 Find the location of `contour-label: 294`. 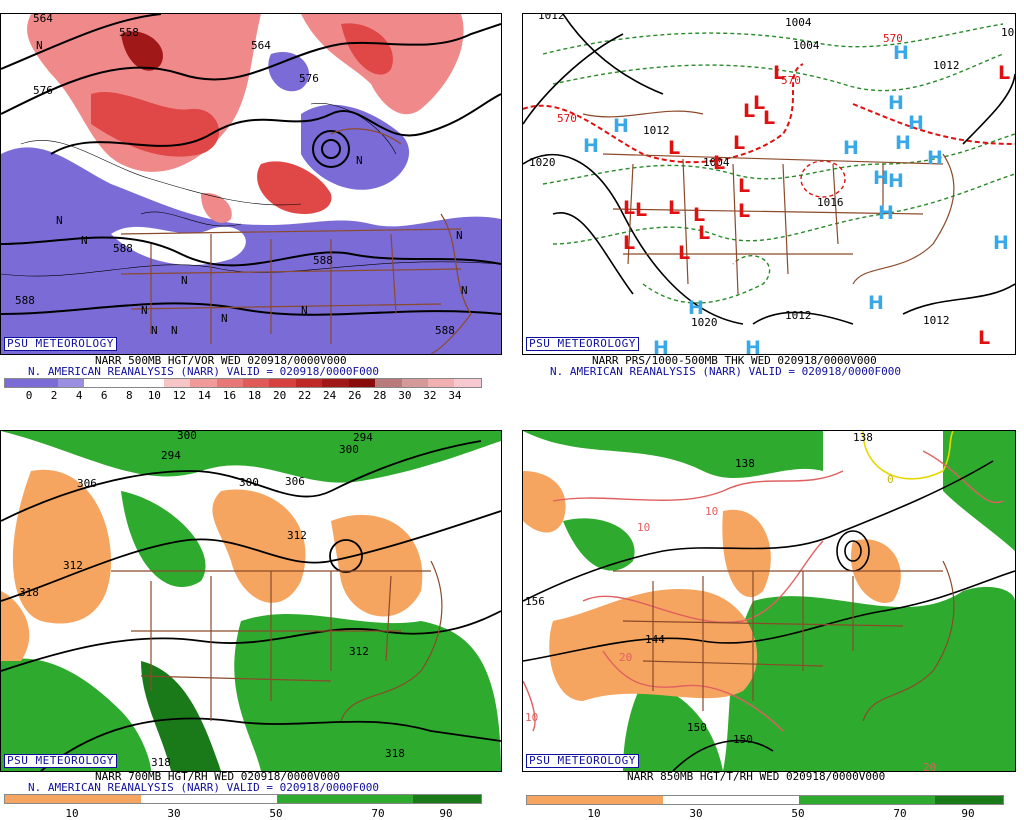

contour-label: 294 is located at coordinates (363, 437).